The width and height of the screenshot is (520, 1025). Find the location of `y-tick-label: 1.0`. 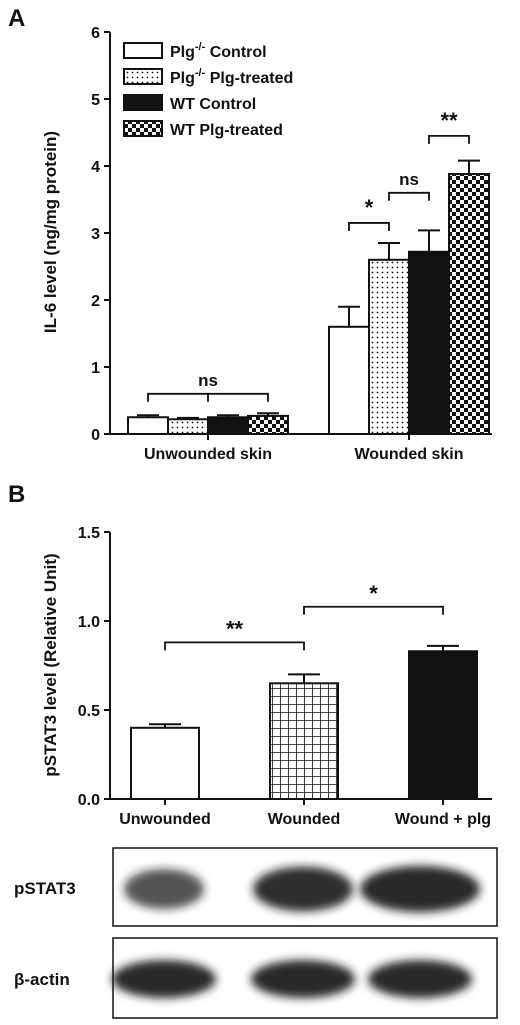

y-tick-label: 1.0 is located at coordinates (89, 622).